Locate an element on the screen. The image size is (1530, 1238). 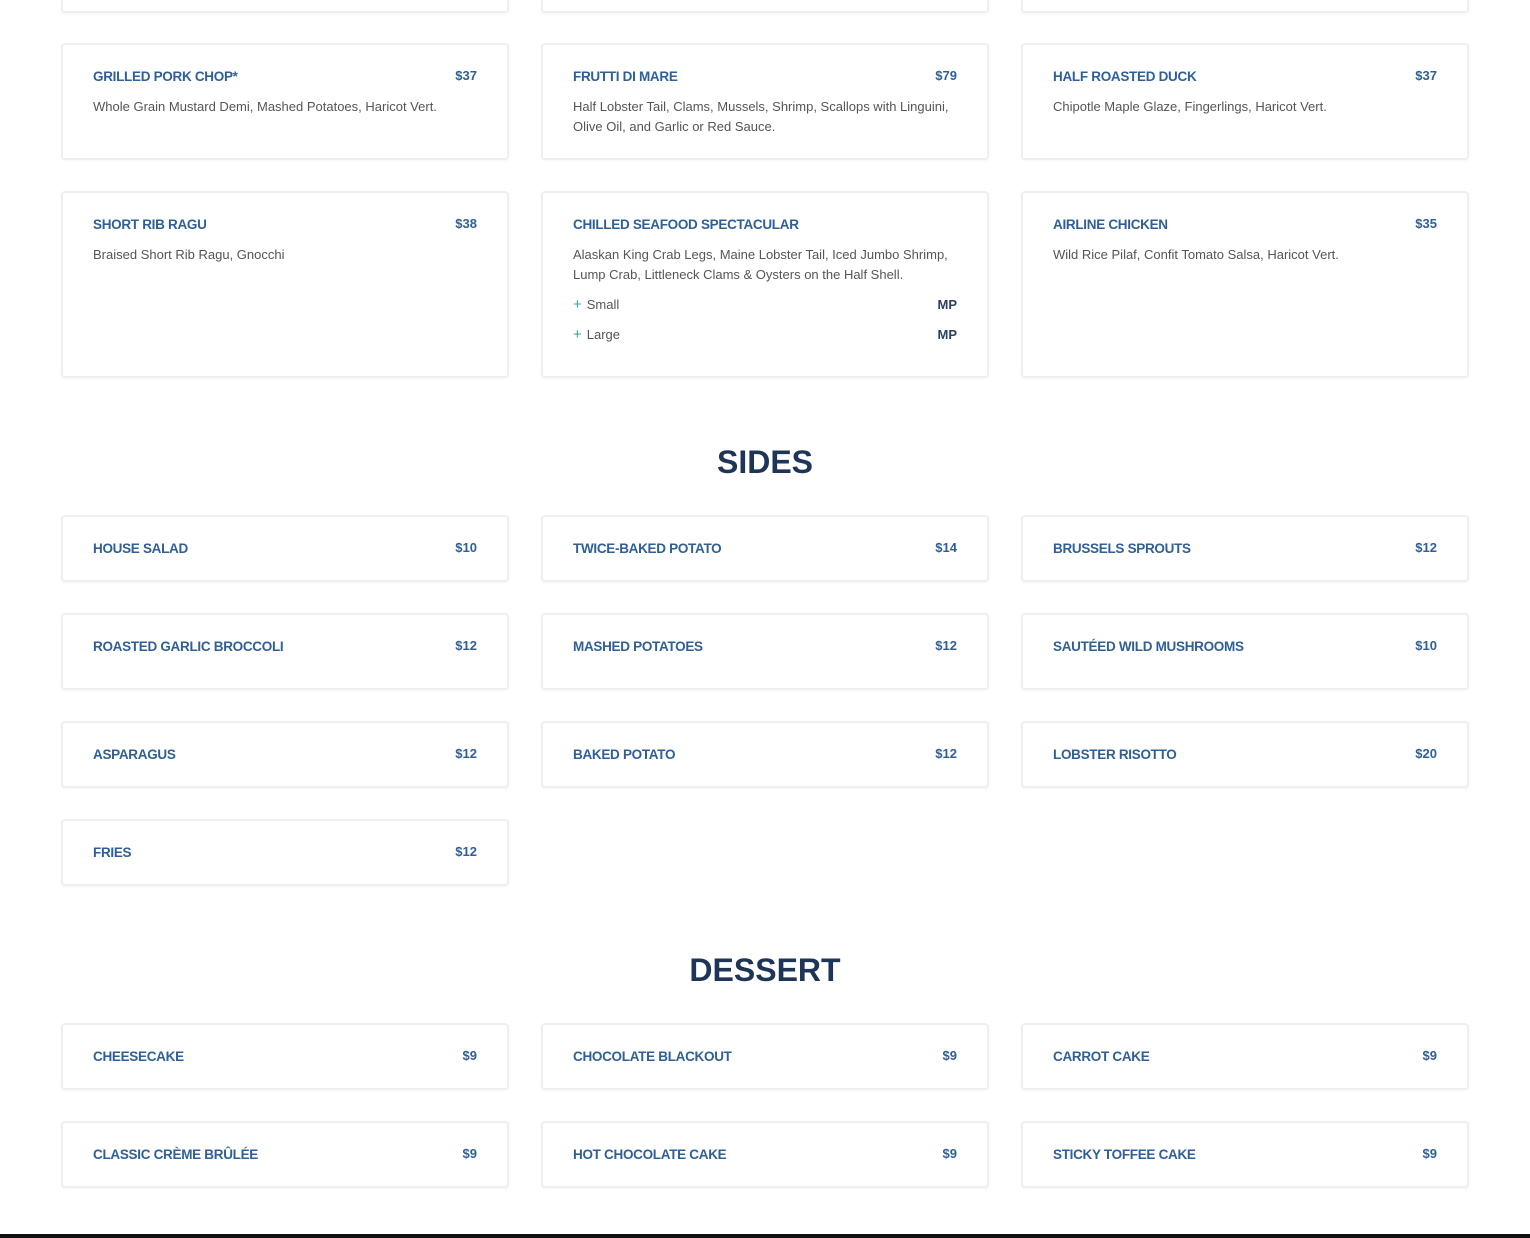
item-name: Sticky Toffee Cake is located at coordinates (1124, 1154).